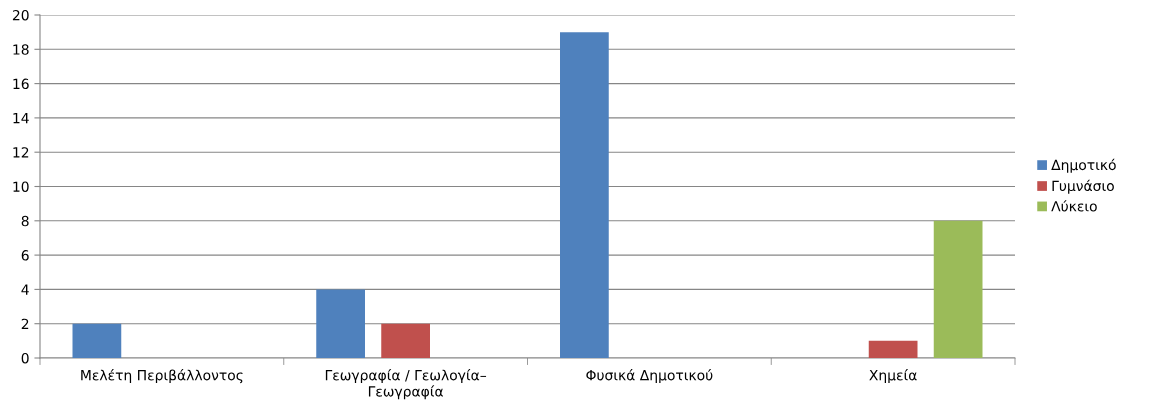  Describe the element at coordinates (25, 358) in the screenshot. I see `y-tick-label: 0` at that location.